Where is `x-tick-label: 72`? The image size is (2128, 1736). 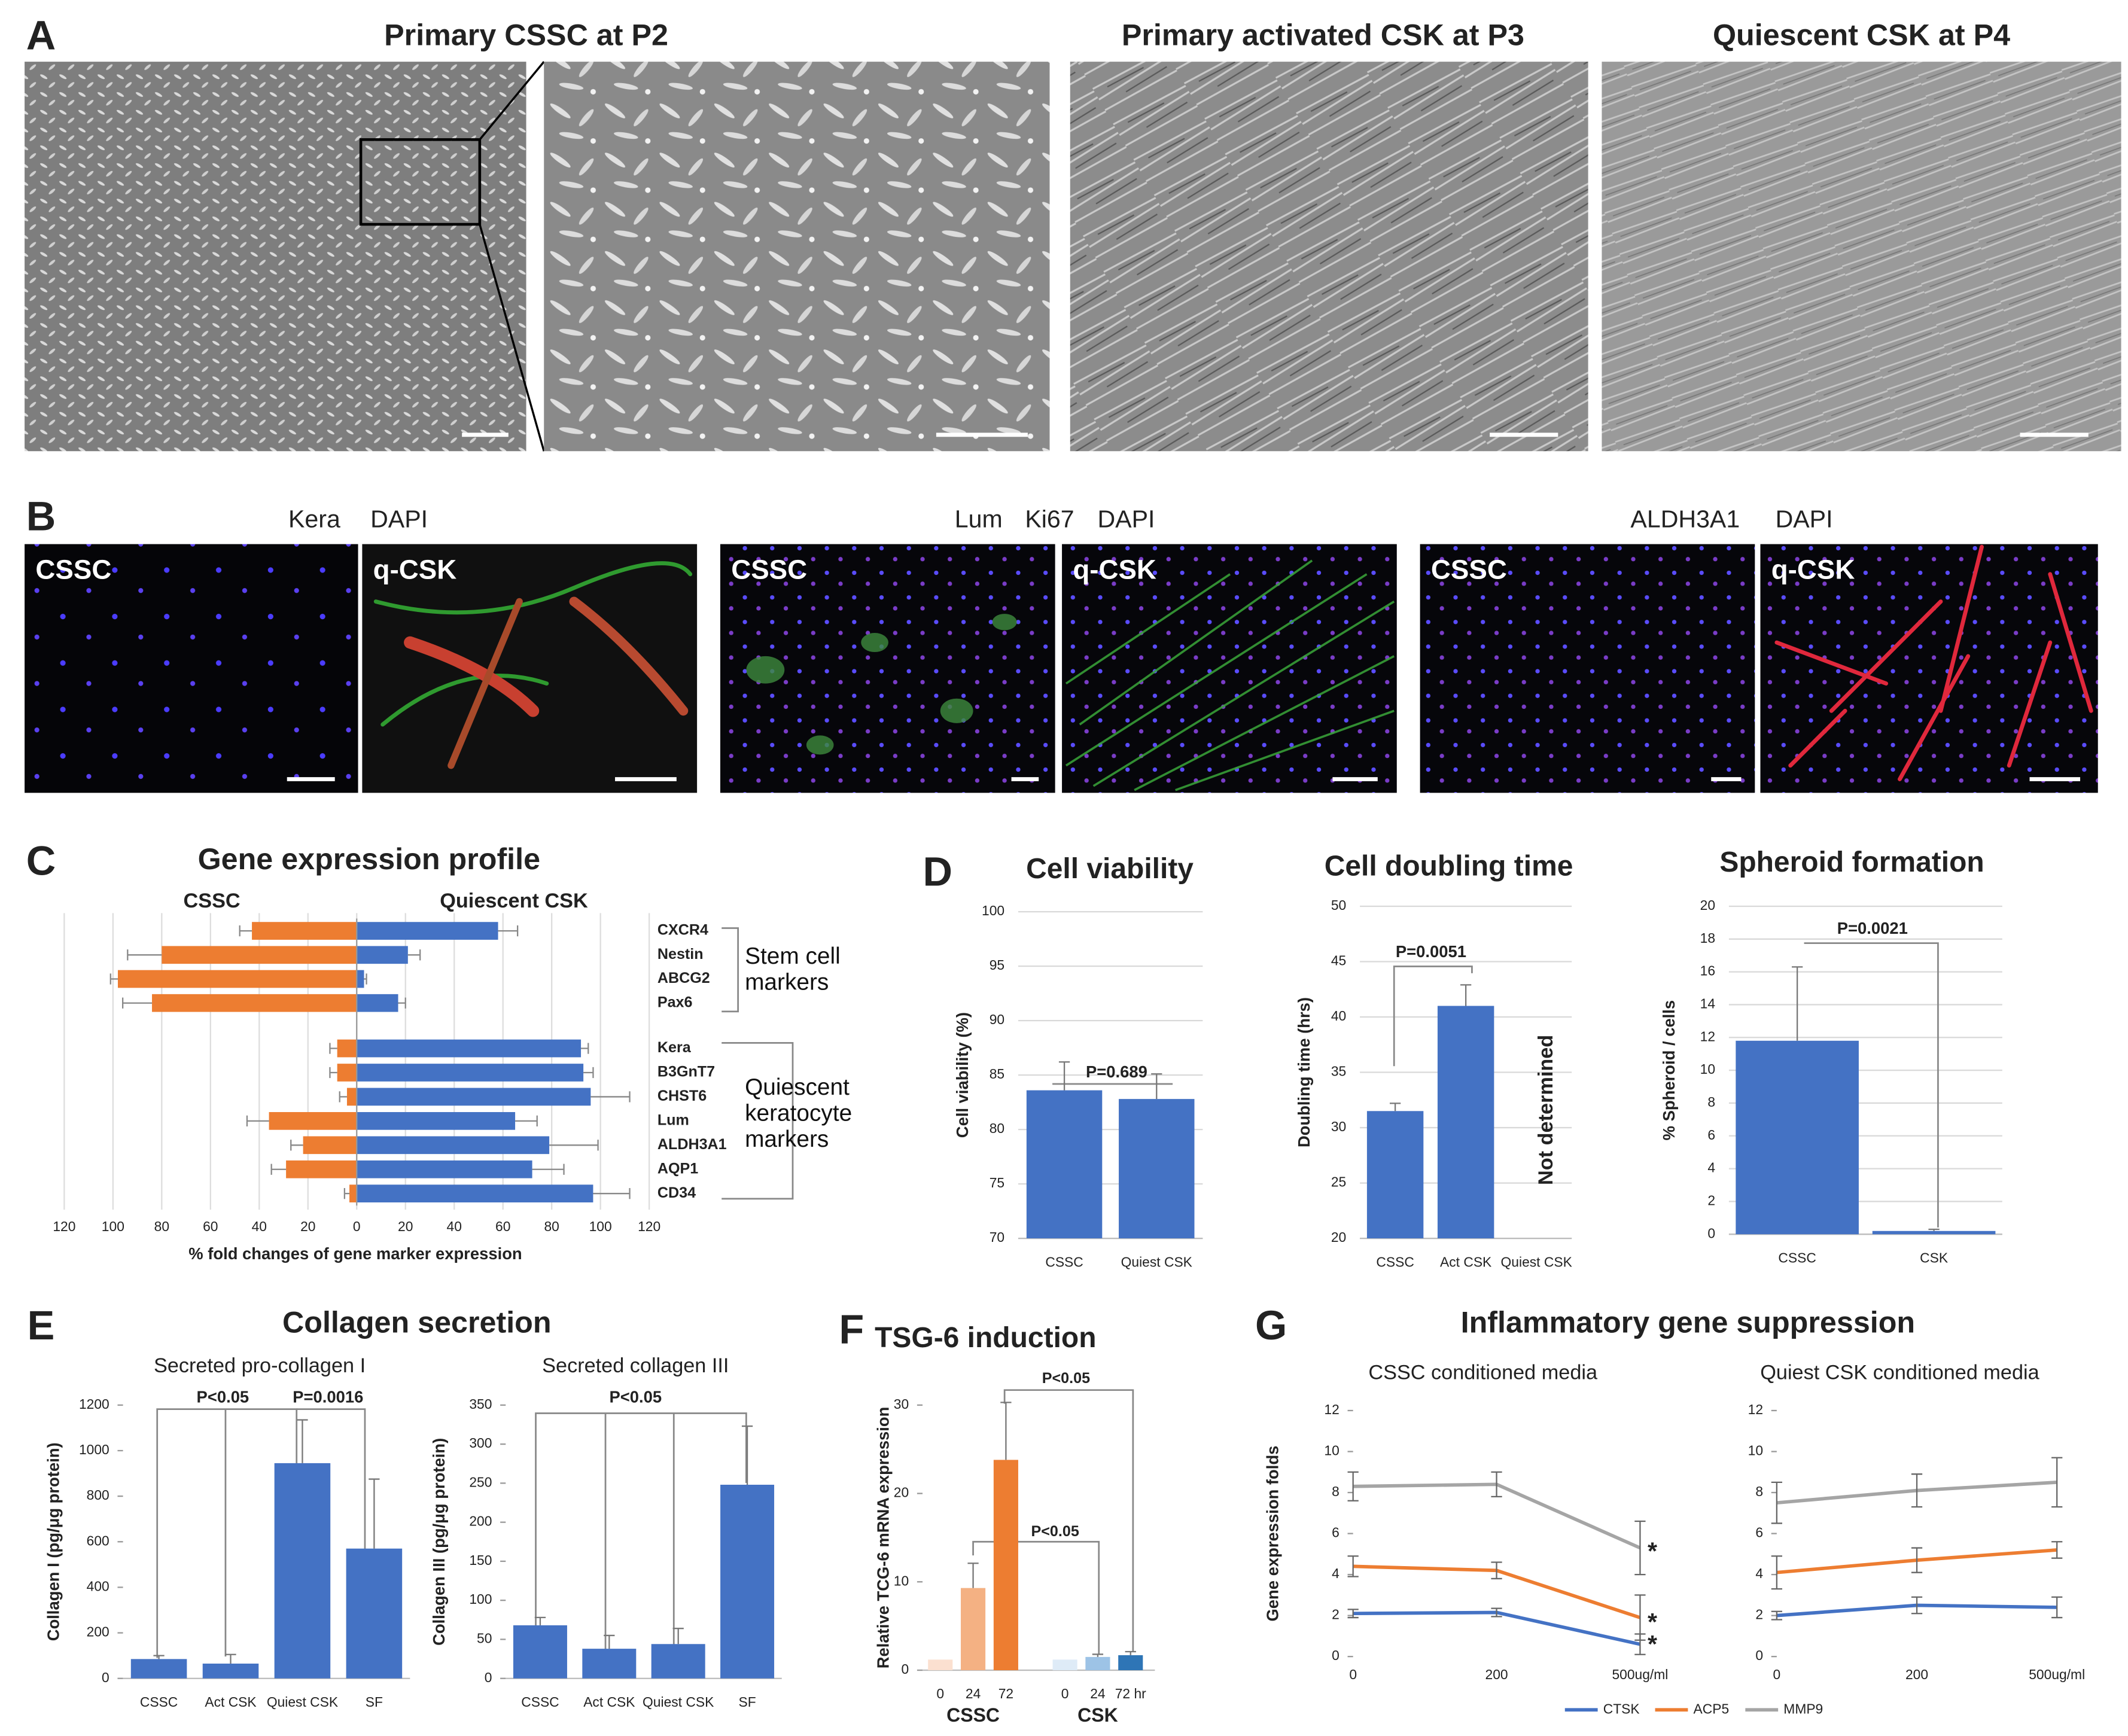
x-tick-label: 72 is located at coordinates (1005, 1694).